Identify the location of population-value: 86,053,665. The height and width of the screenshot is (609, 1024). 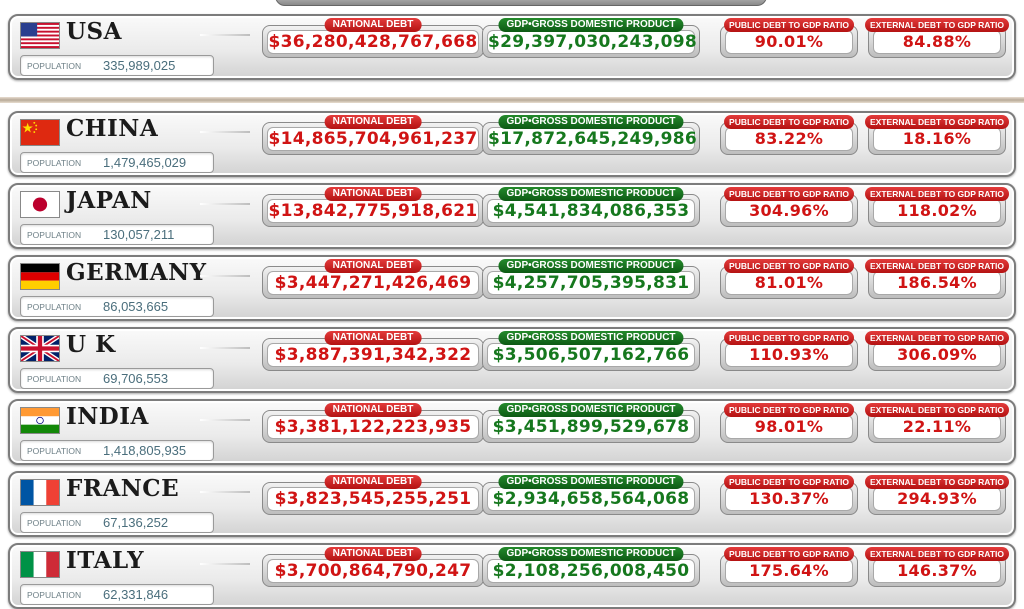
(136, 306).